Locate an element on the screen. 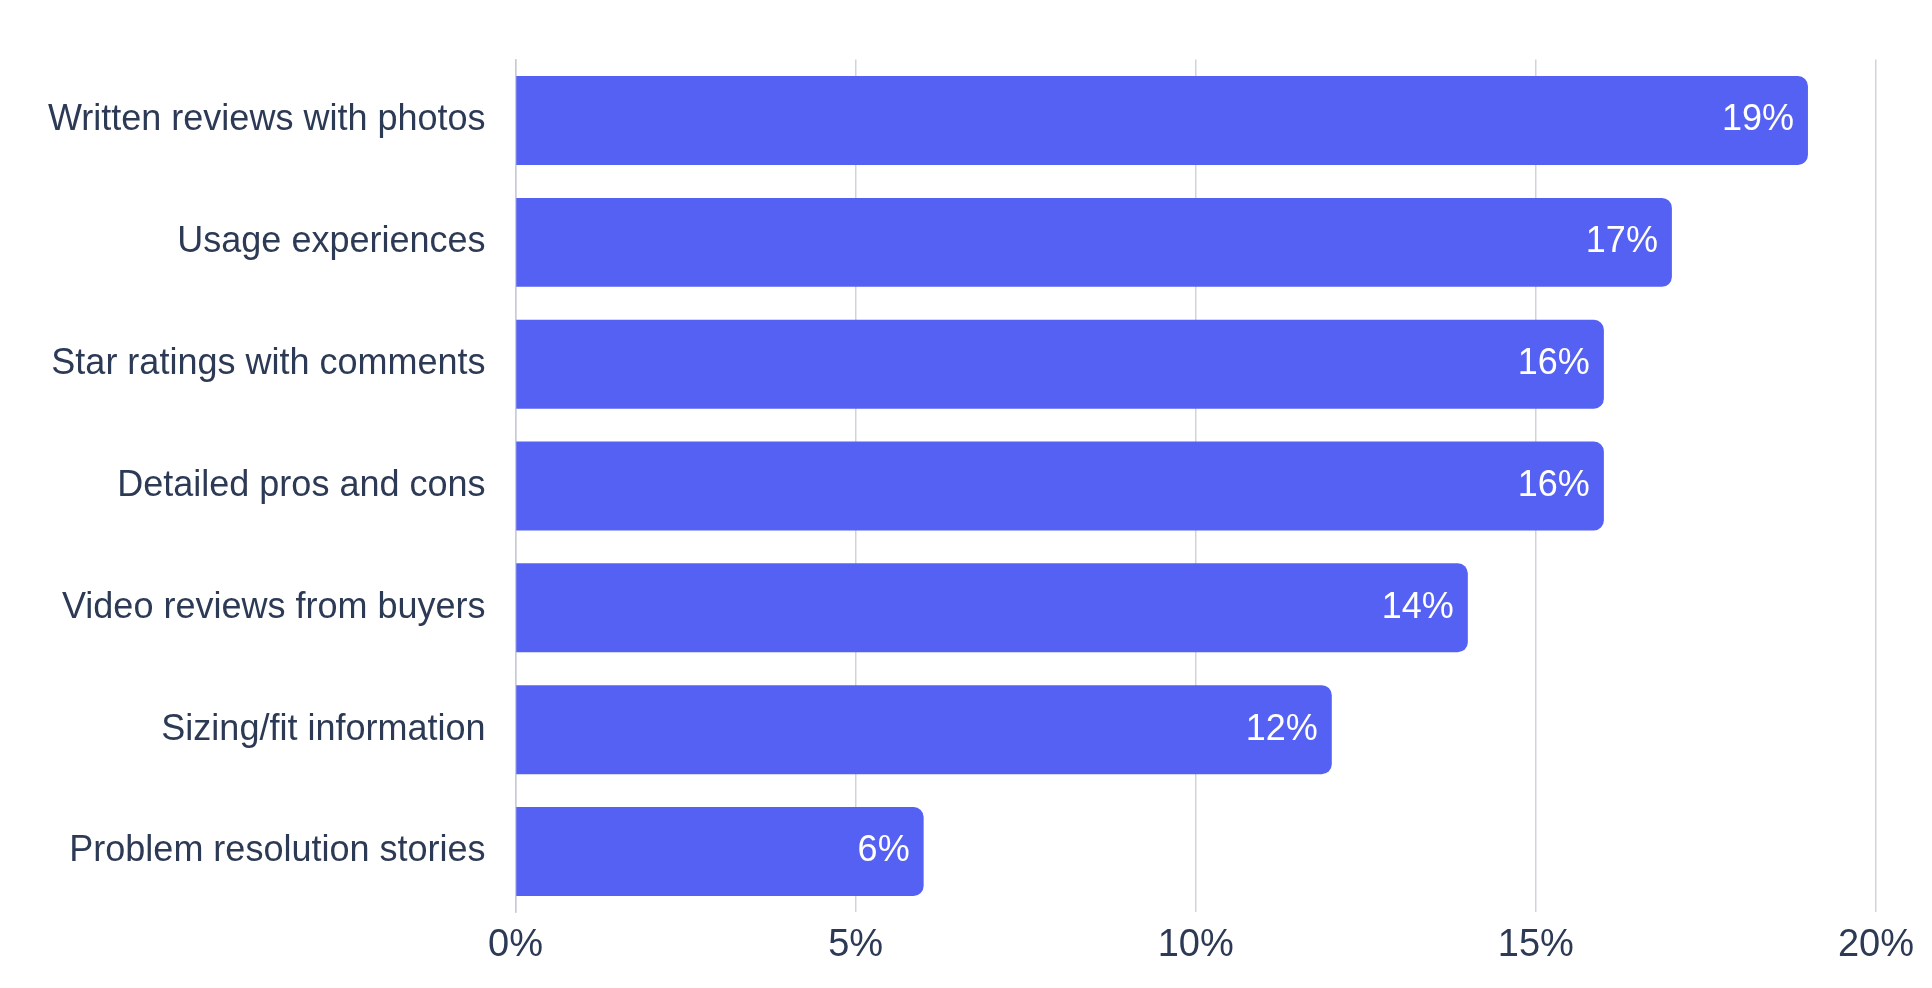  data-label: 19% is located at coordinates (1757, 118).